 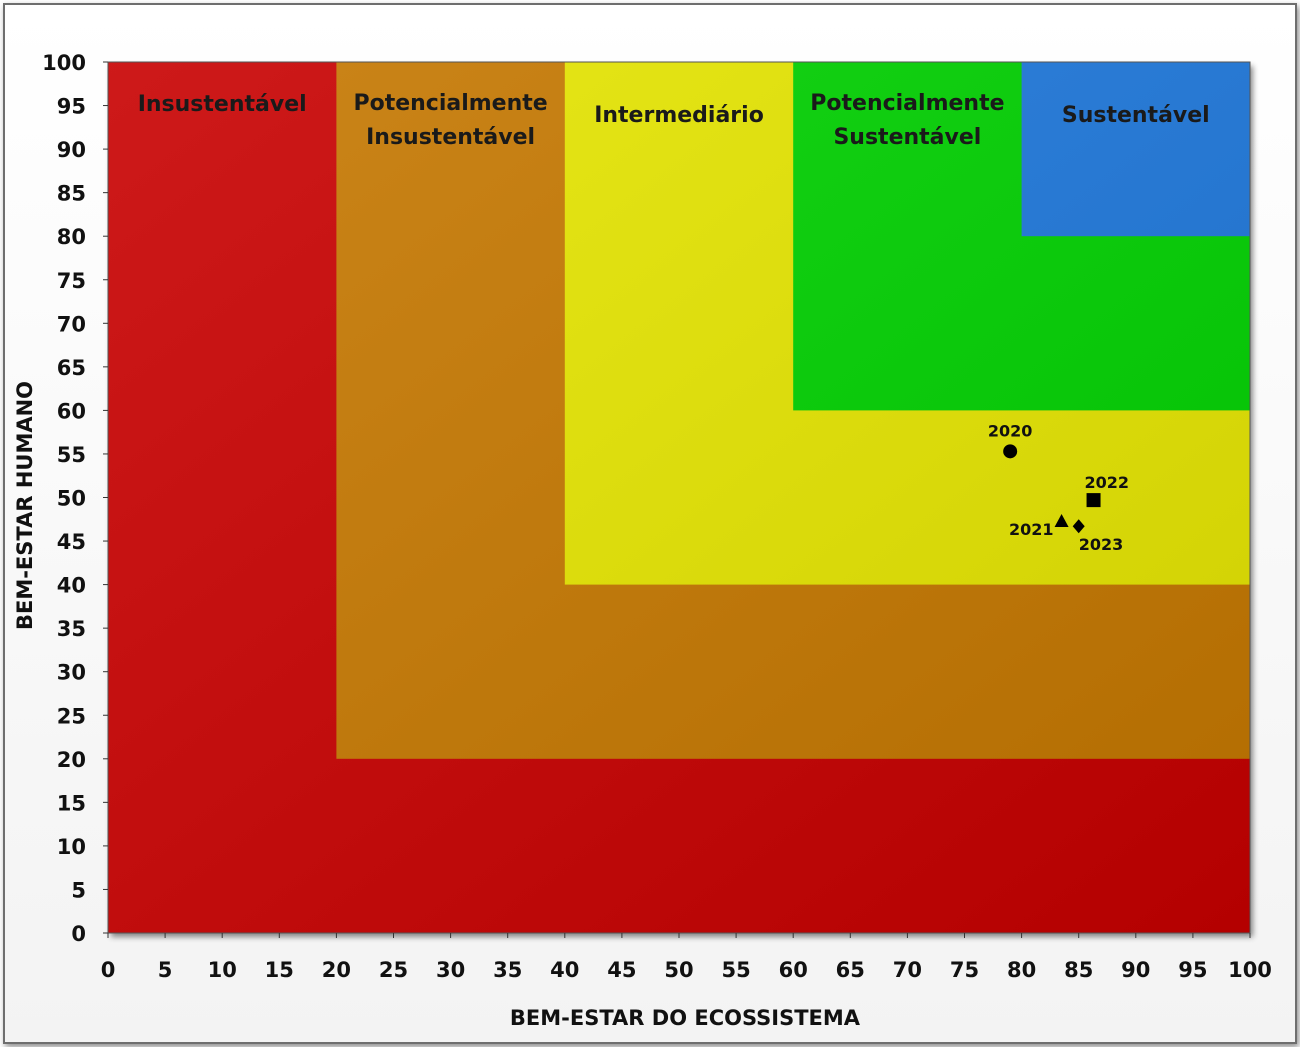 What do you see at coordinates (1078, 526) in the screenshot?
I see `point-2023` at bounding box center [1078, 526].